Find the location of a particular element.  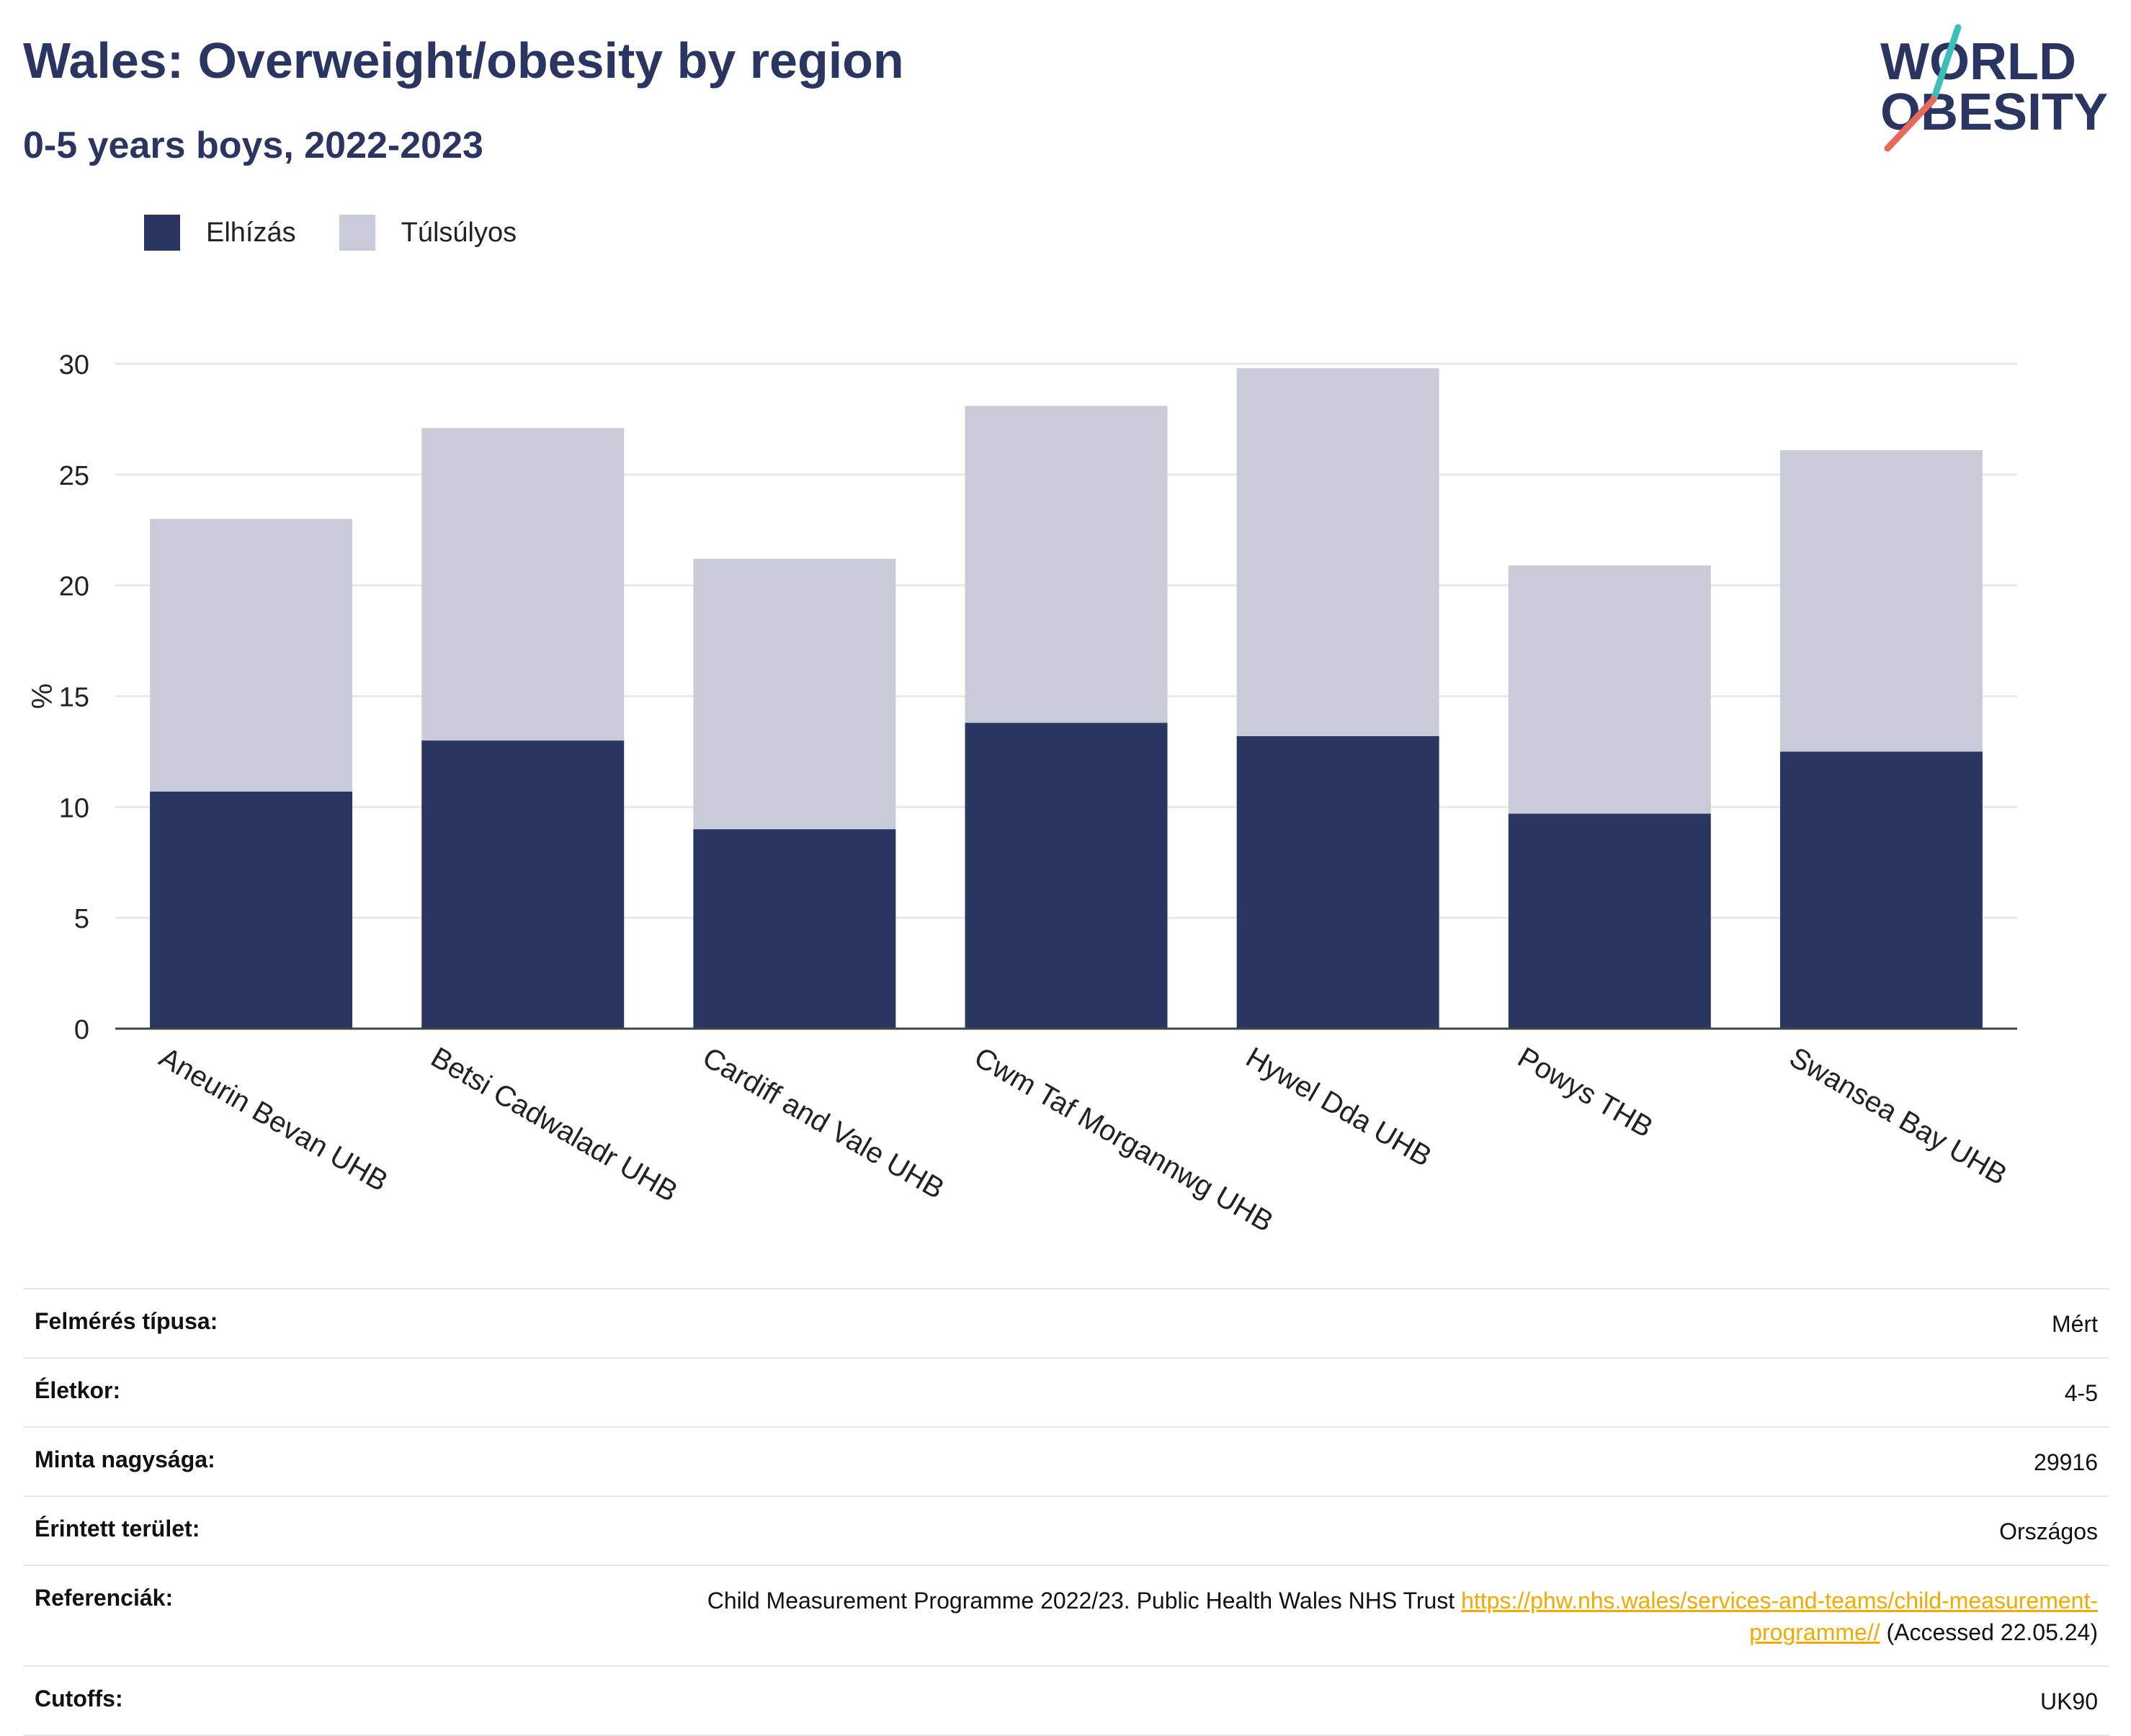

meta-key: Életkor: is located at coordinates (78, 1390).